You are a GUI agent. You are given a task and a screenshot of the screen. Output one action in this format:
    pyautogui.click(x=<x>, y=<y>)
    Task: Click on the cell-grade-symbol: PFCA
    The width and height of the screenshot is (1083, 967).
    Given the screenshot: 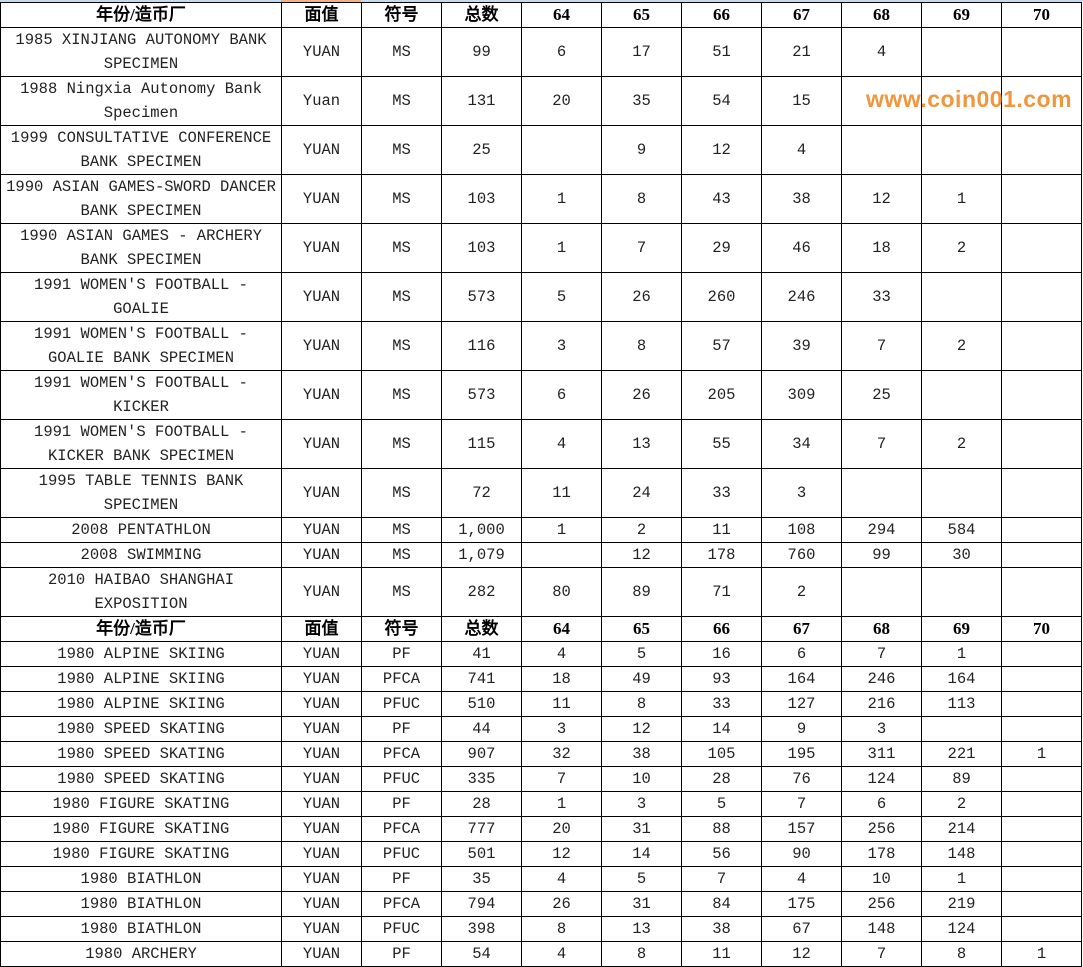 What is the action you would take?
    pyautogui.click(x=401, y=754)
    